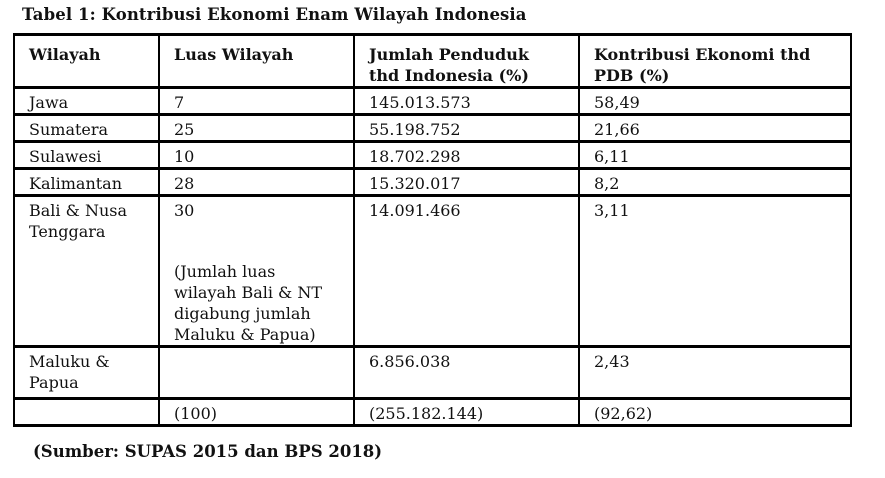 The height and width of the screenshot is (478, 885). I want to click on cell-penduduk: 15.320.017, so click(466, 182).